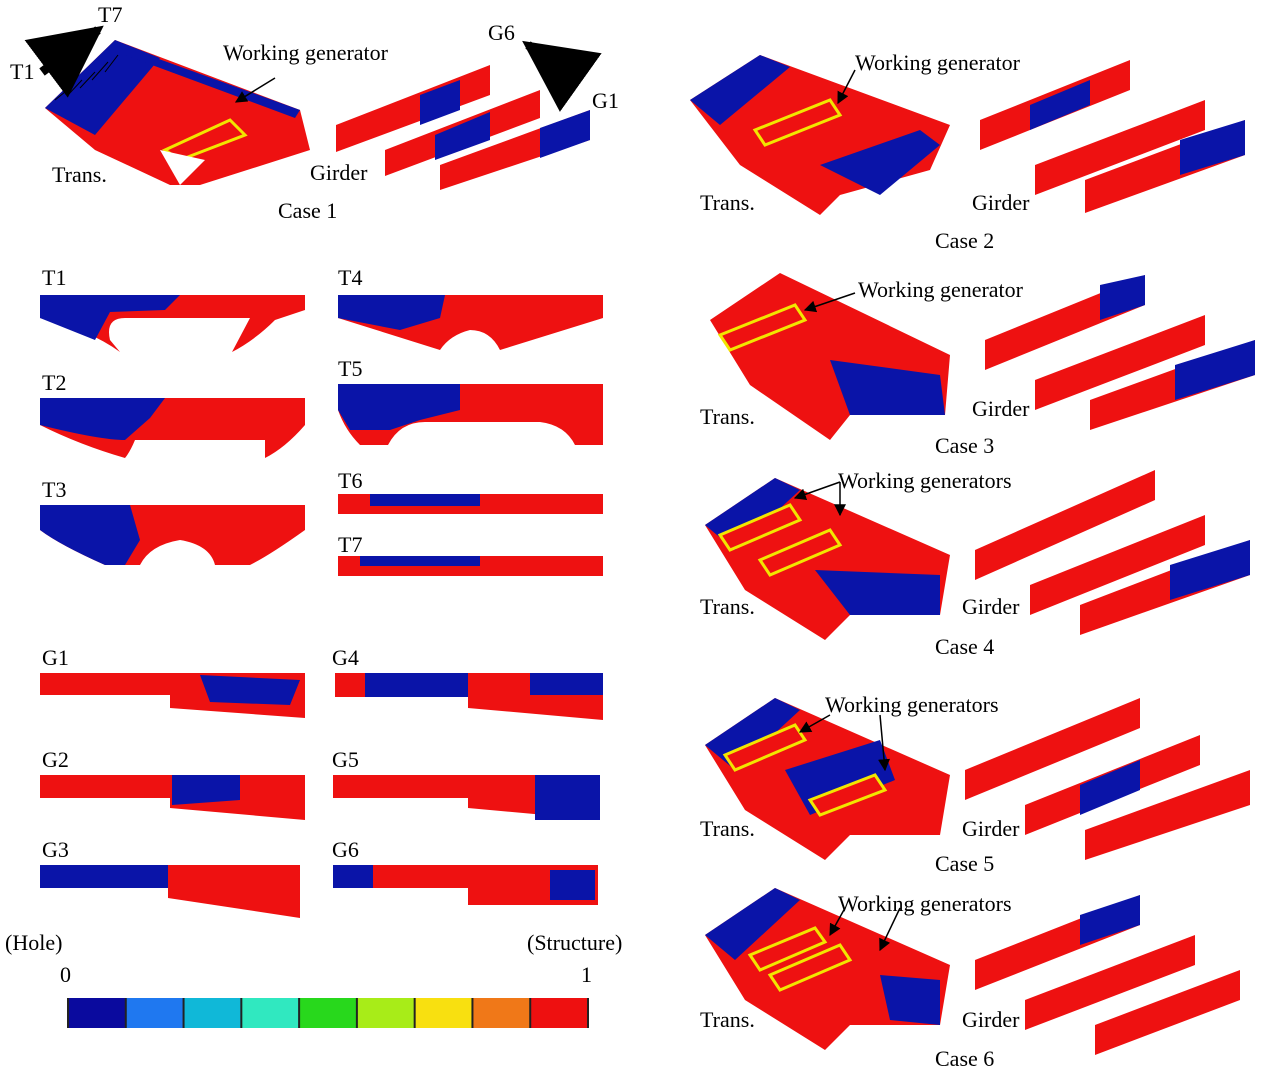 Image resolution: width=1264 pixels, height=1076 pixels. I want to click on case4-girder-label: Girder, so click(991, 606).